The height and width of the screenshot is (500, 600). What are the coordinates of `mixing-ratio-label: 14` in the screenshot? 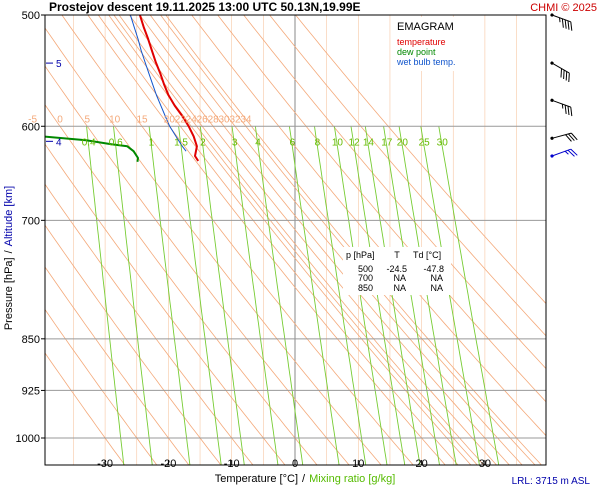 It's located at (369, 142).